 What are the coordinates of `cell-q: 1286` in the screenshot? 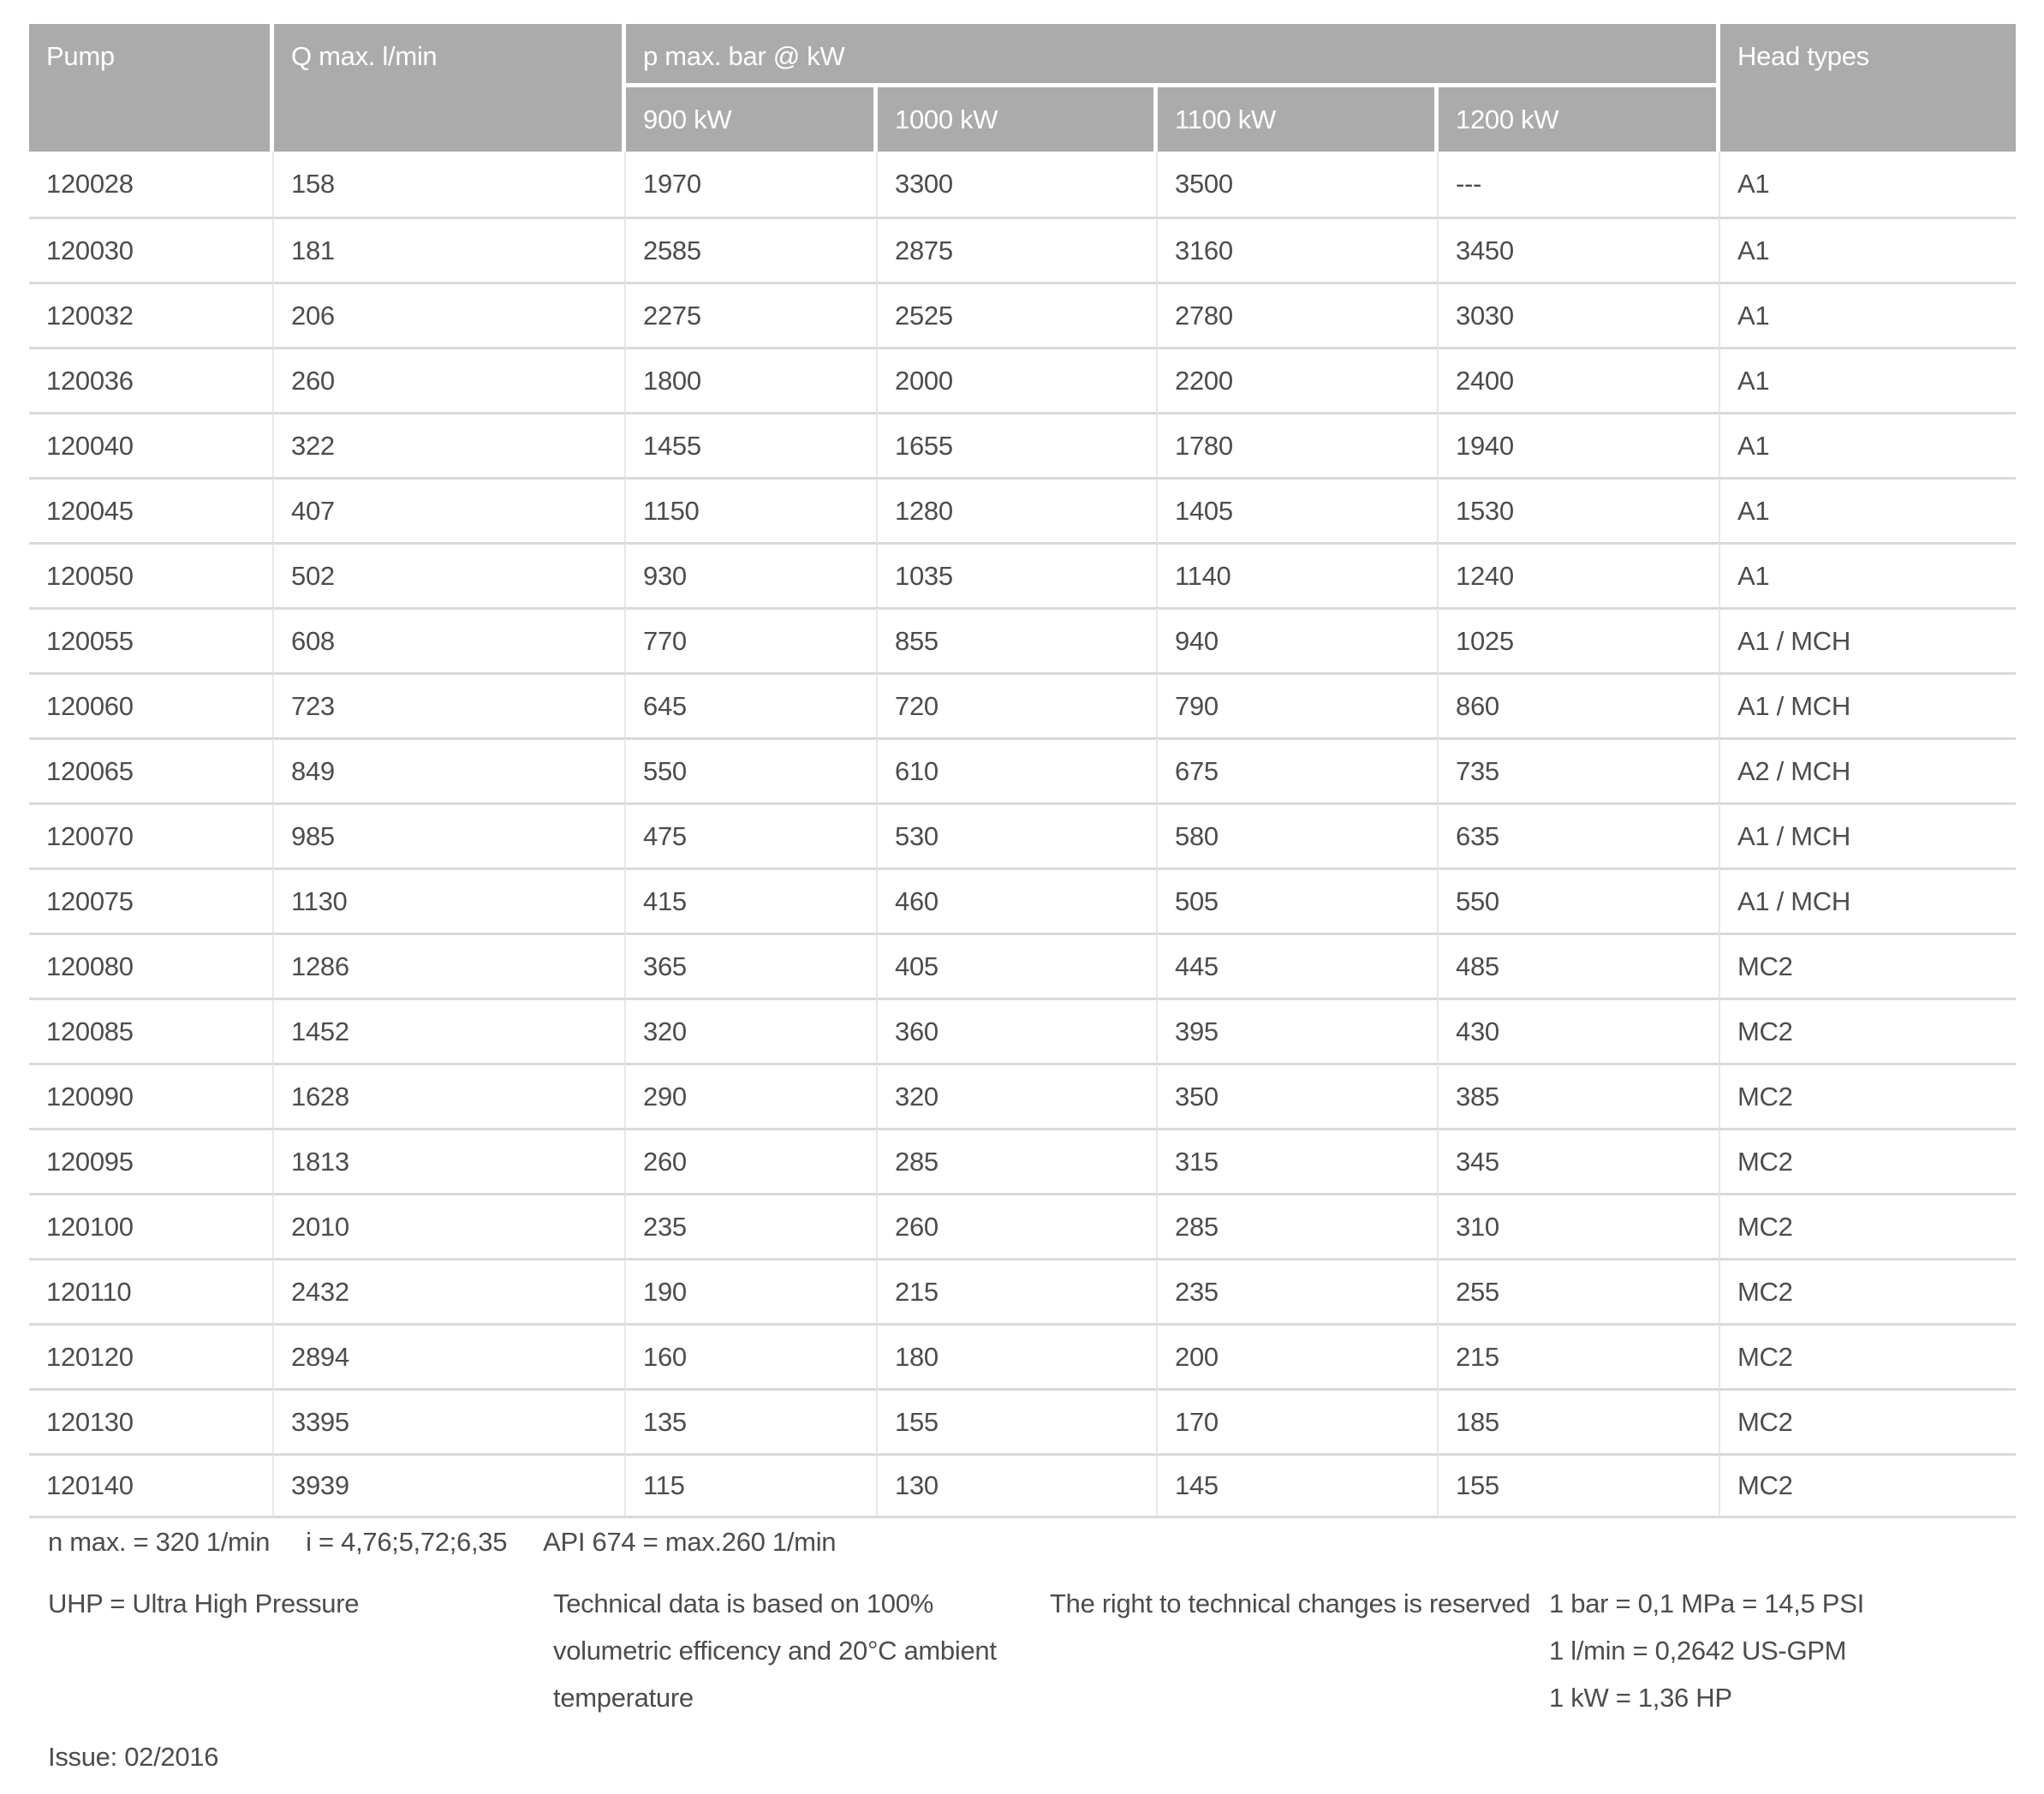 It's located at (450, 965).